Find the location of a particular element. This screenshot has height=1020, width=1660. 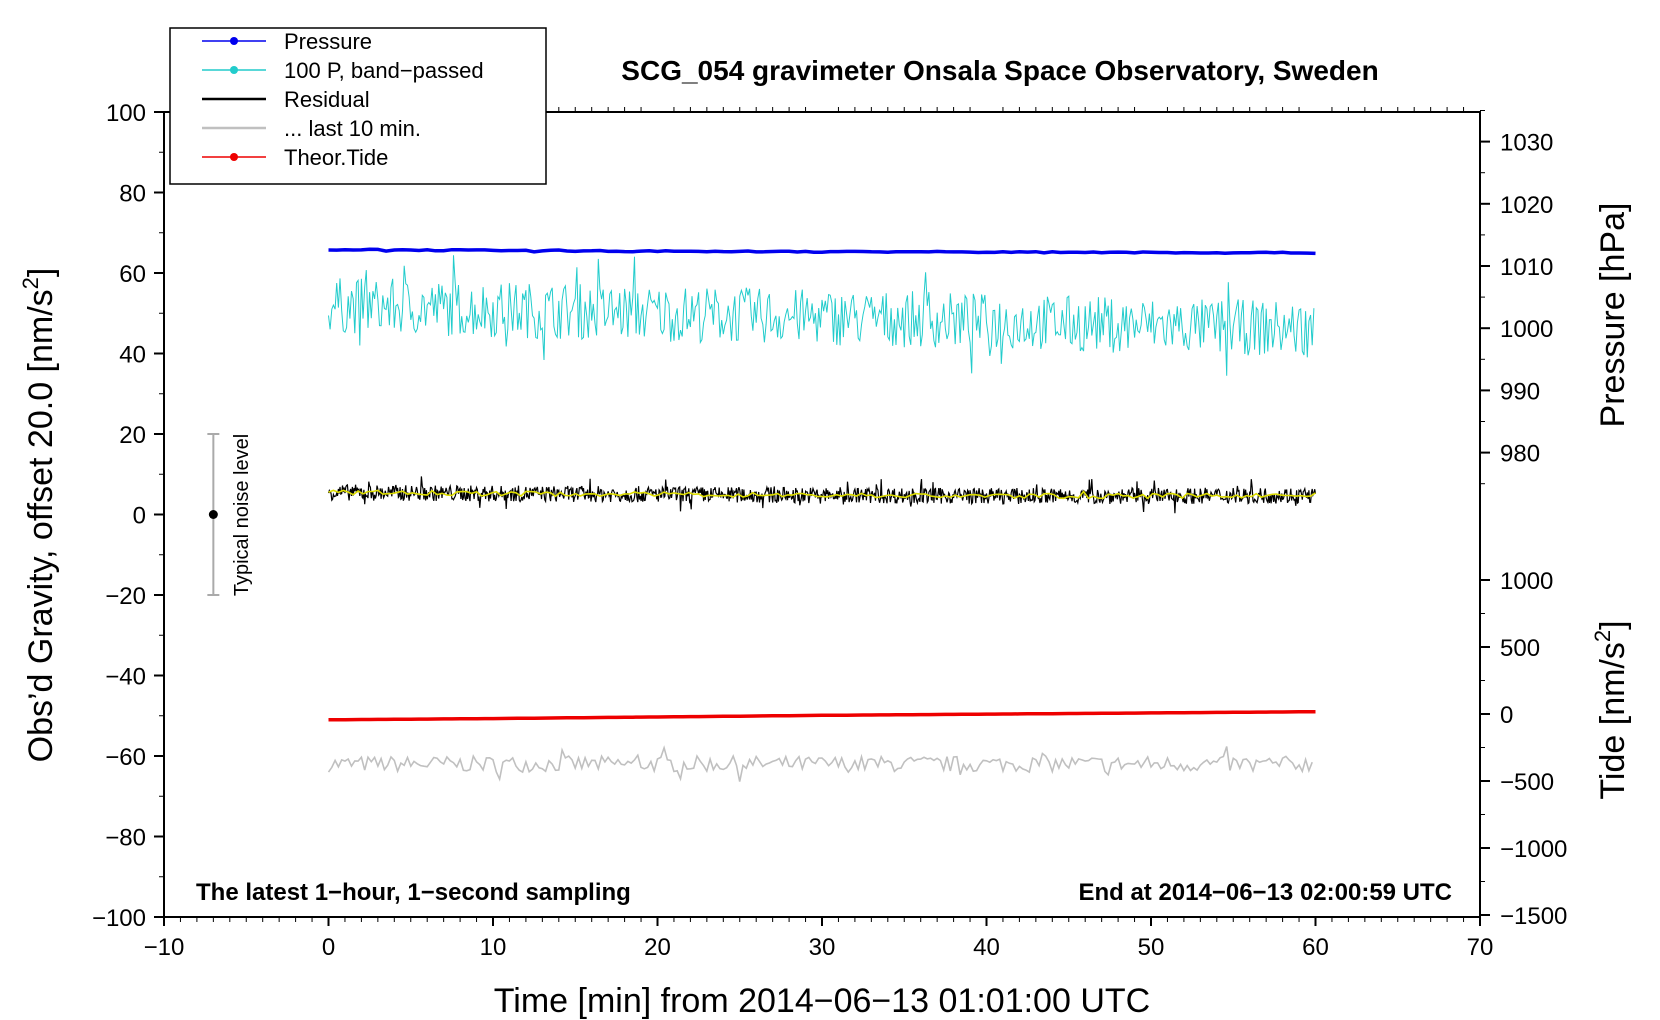

y-tick-label: 80 is located at coordinates (132, 194).